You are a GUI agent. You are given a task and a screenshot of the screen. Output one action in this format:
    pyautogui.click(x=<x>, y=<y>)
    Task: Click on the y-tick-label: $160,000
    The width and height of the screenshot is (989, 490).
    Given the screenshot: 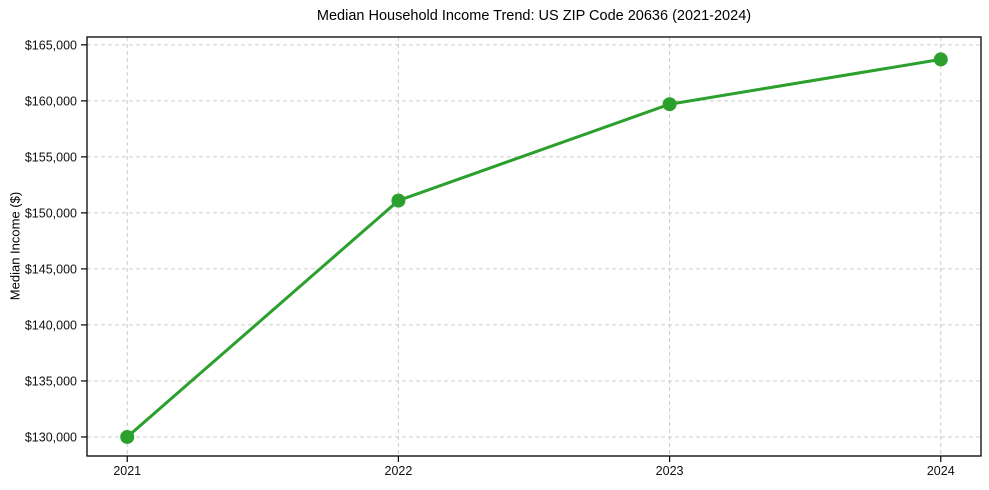 What is the action you would take?
    pyautogui.click(x=51, y=101)
    